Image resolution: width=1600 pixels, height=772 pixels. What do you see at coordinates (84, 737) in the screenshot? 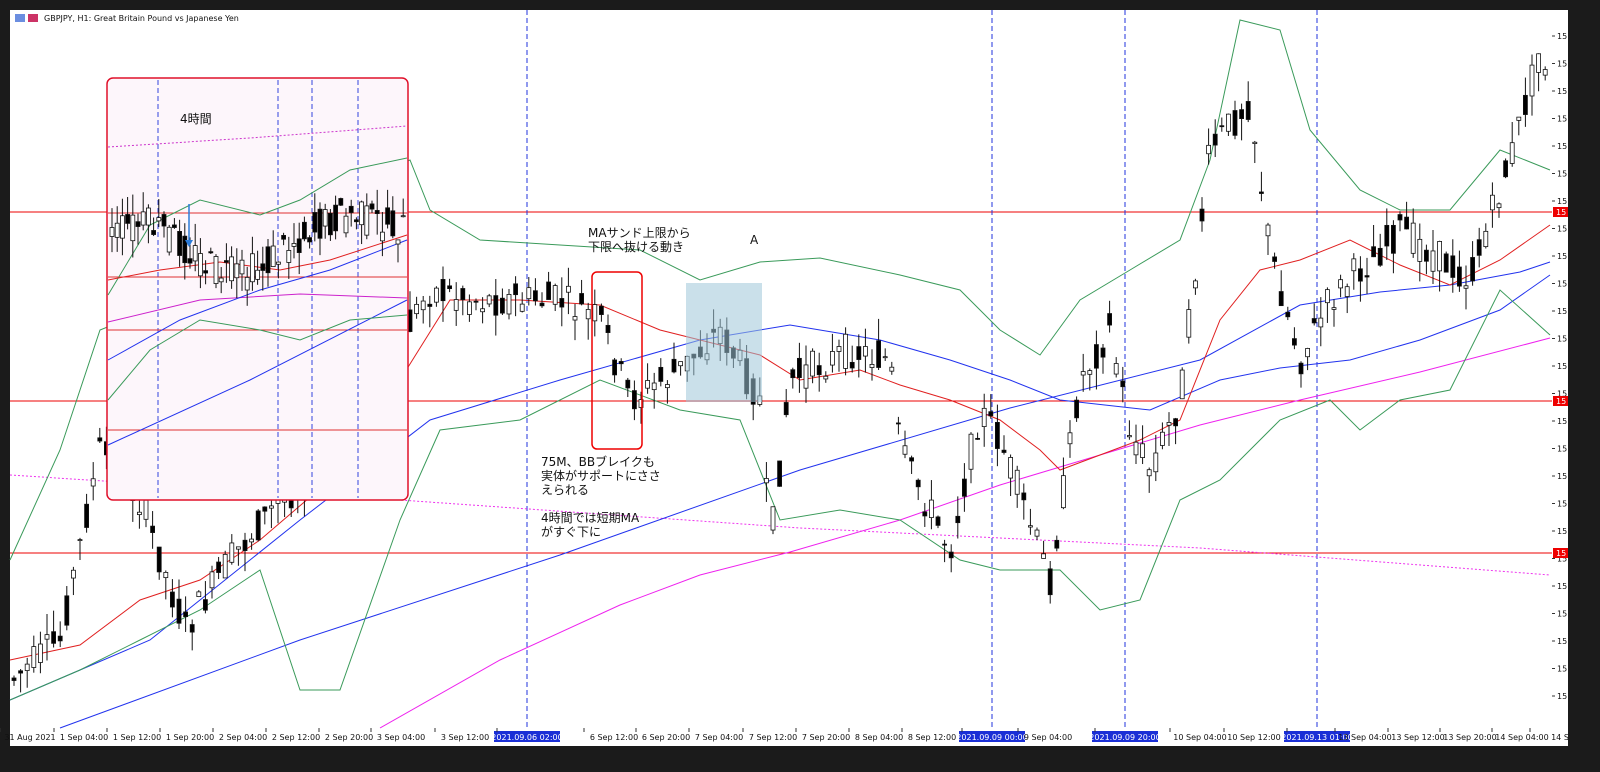
I see `time-label: 1 Sep 04:00` at bounding box center [84, 737].